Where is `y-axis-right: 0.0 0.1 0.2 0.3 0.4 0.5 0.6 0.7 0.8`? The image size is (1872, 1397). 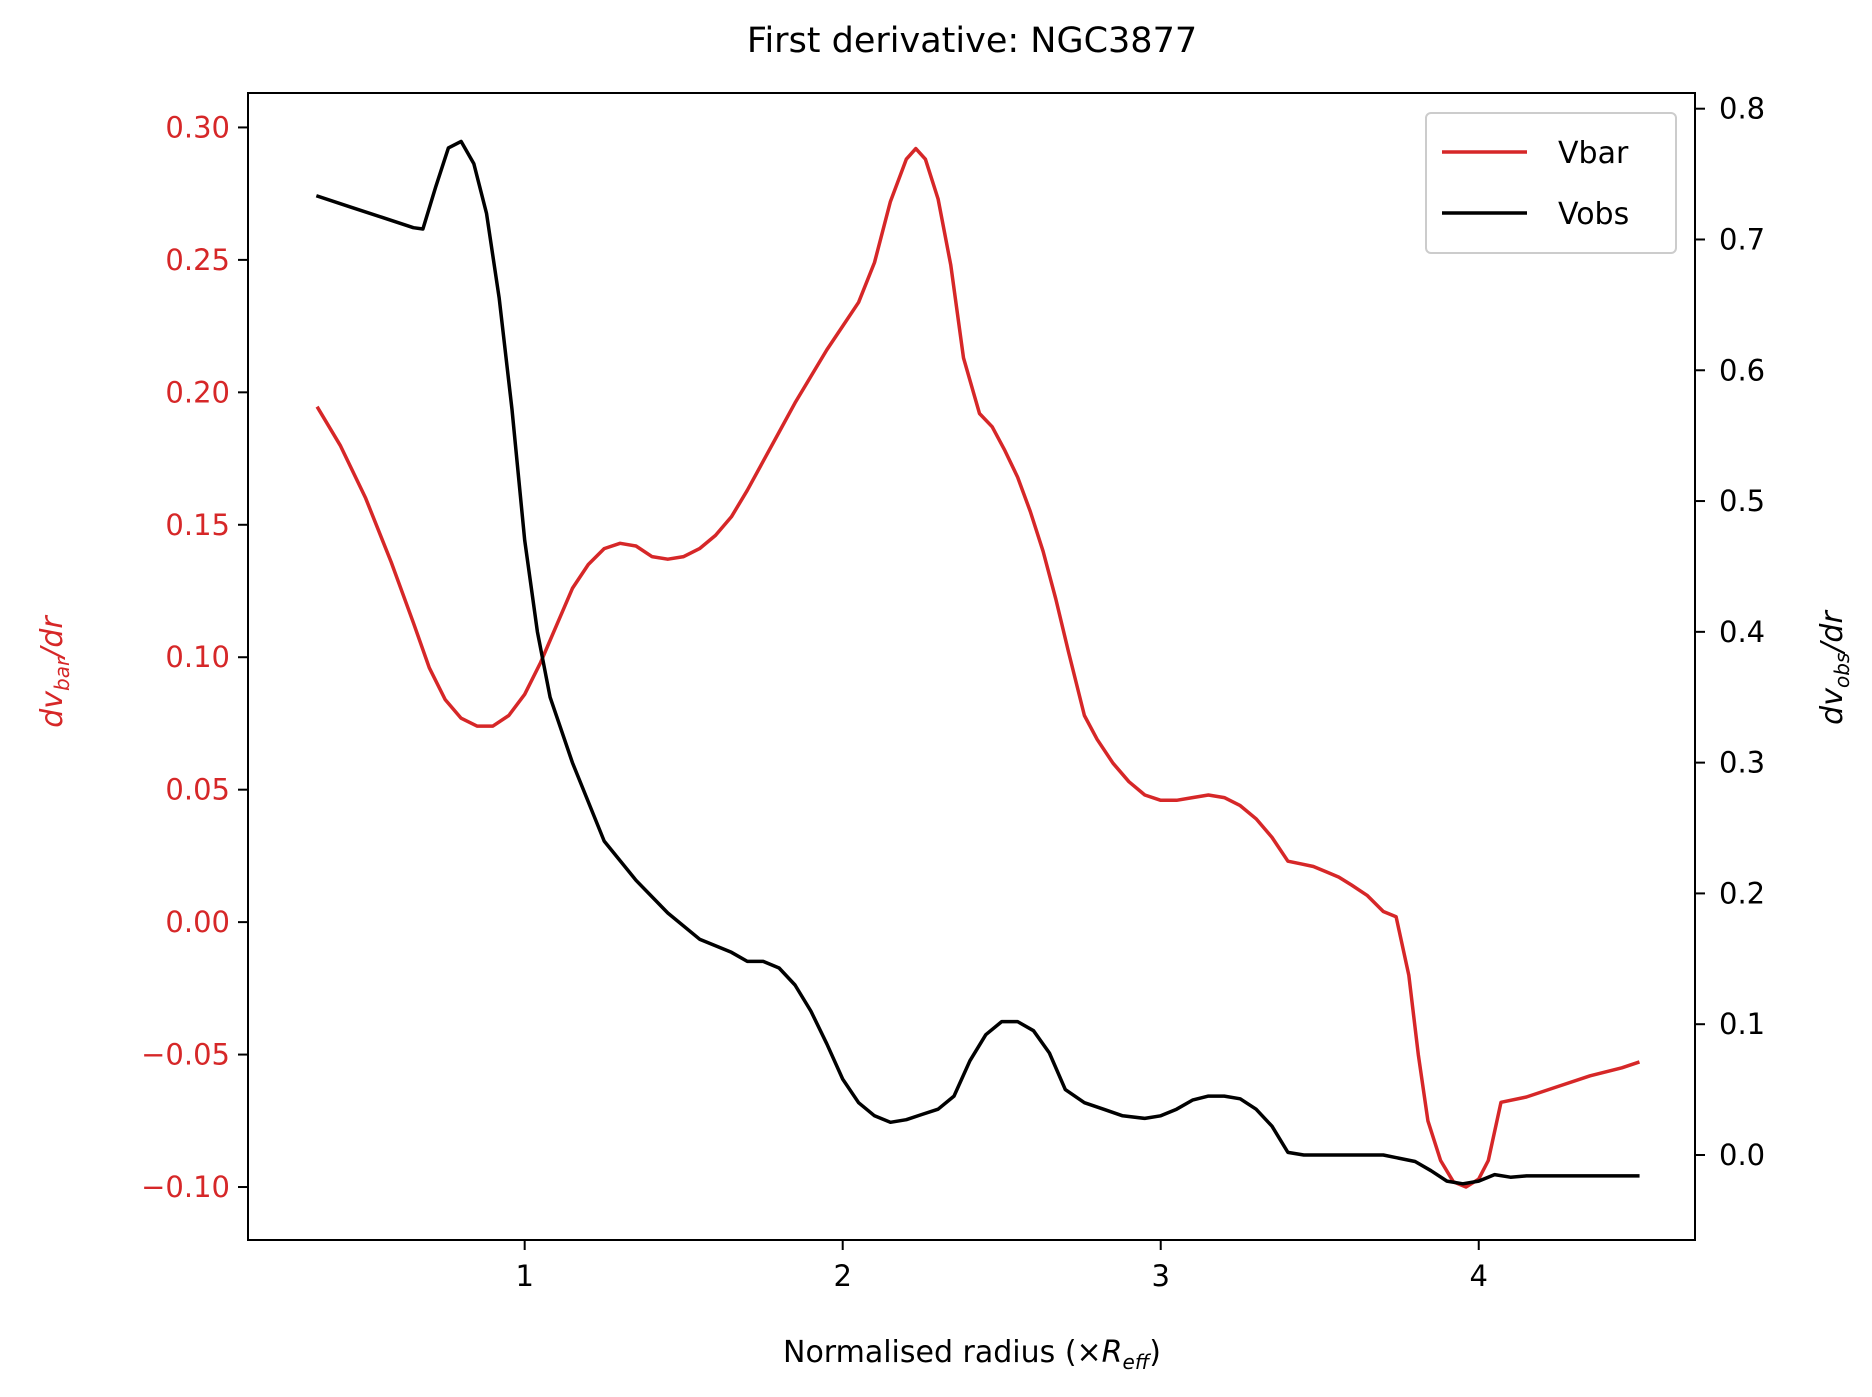 y-axis-right: 0.0 0.1 0.2 0.3 0.4 0.5 0.6 0.7 0.8 is located at coordinates (1730, 632).